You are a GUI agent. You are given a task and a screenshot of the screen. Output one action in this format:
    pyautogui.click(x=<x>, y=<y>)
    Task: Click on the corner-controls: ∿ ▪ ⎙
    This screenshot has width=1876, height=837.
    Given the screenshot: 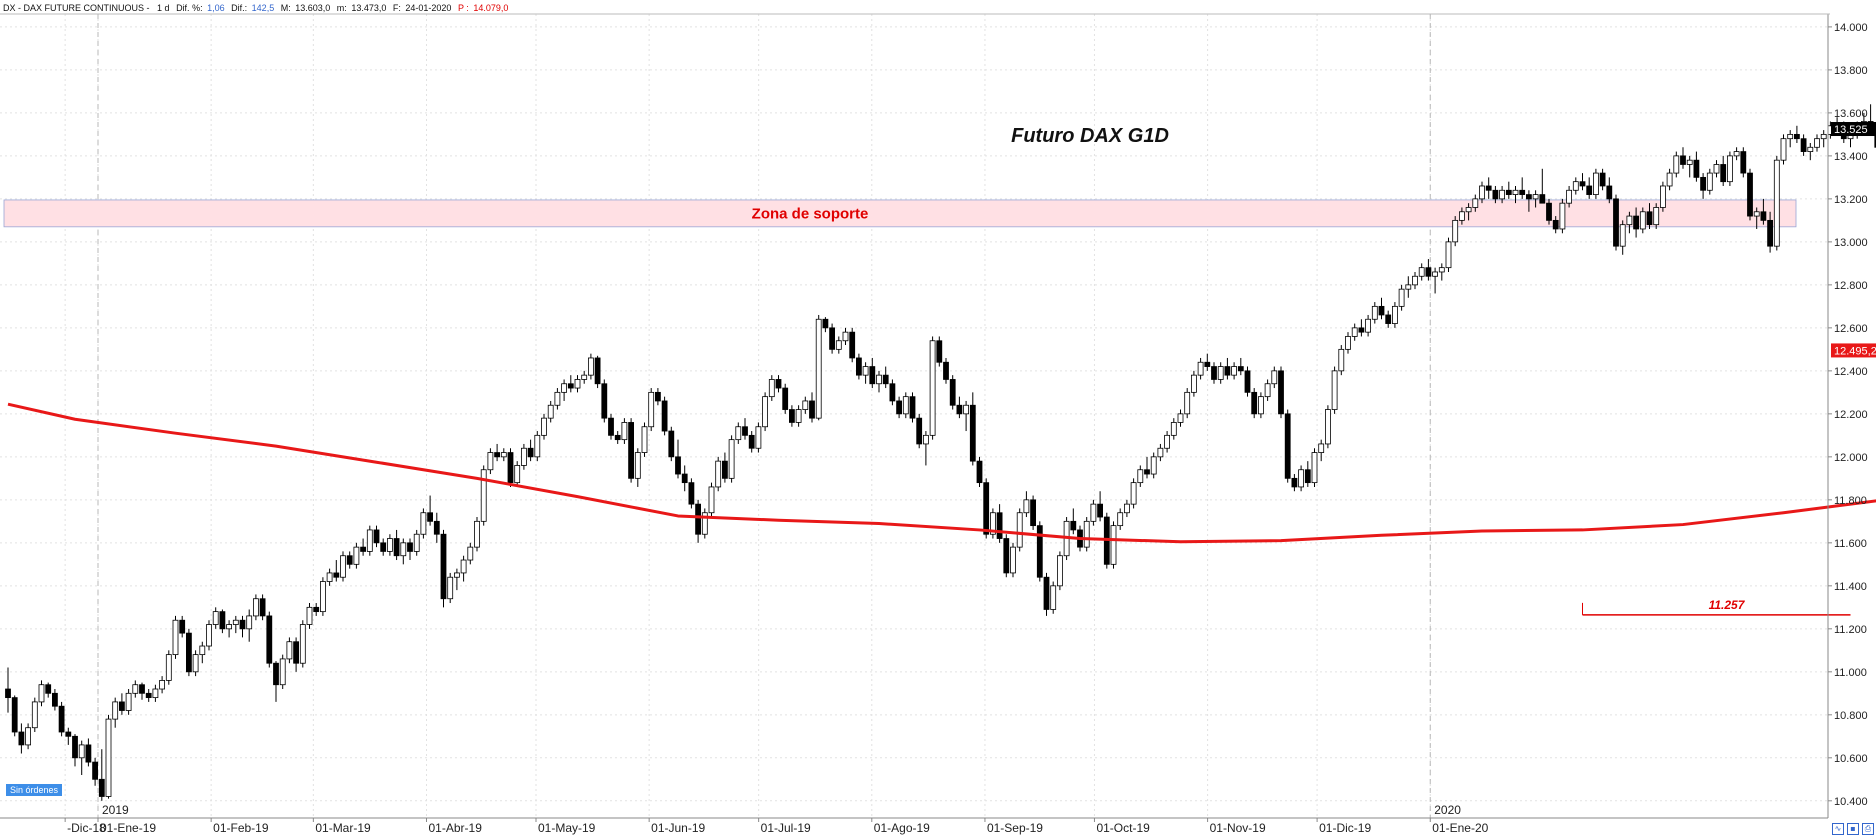 What is the action you would take?
    pyautogui.click(x=1853, y=829)
    